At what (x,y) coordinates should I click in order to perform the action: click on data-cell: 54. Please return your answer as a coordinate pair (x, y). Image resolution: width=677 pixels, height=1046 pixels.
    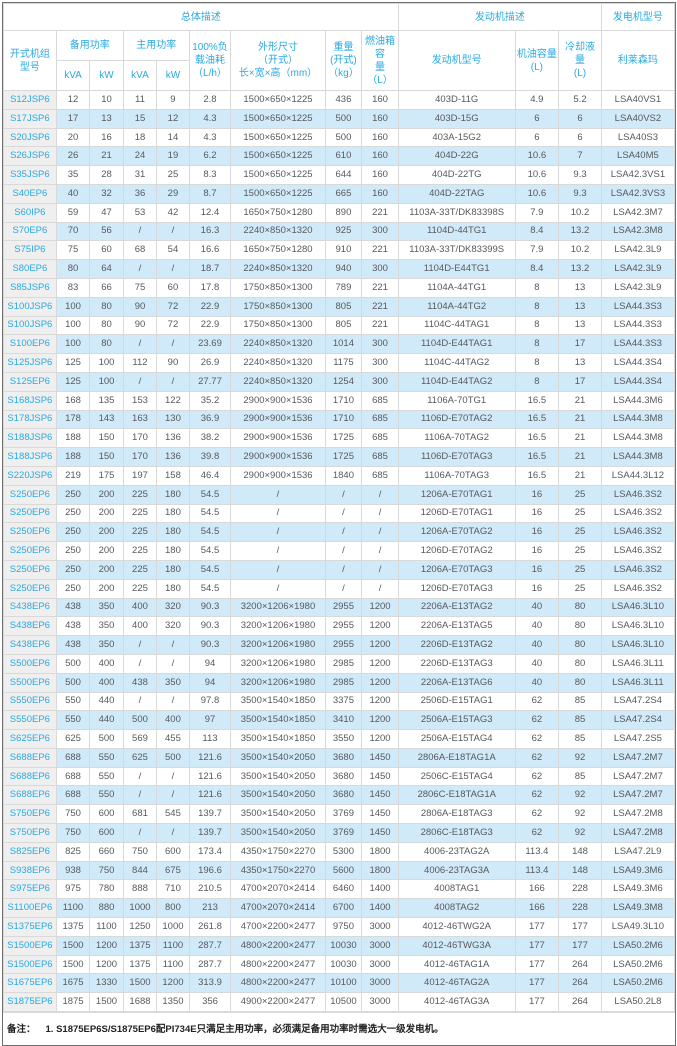
    Looking at the image, I should click on (173, 250).